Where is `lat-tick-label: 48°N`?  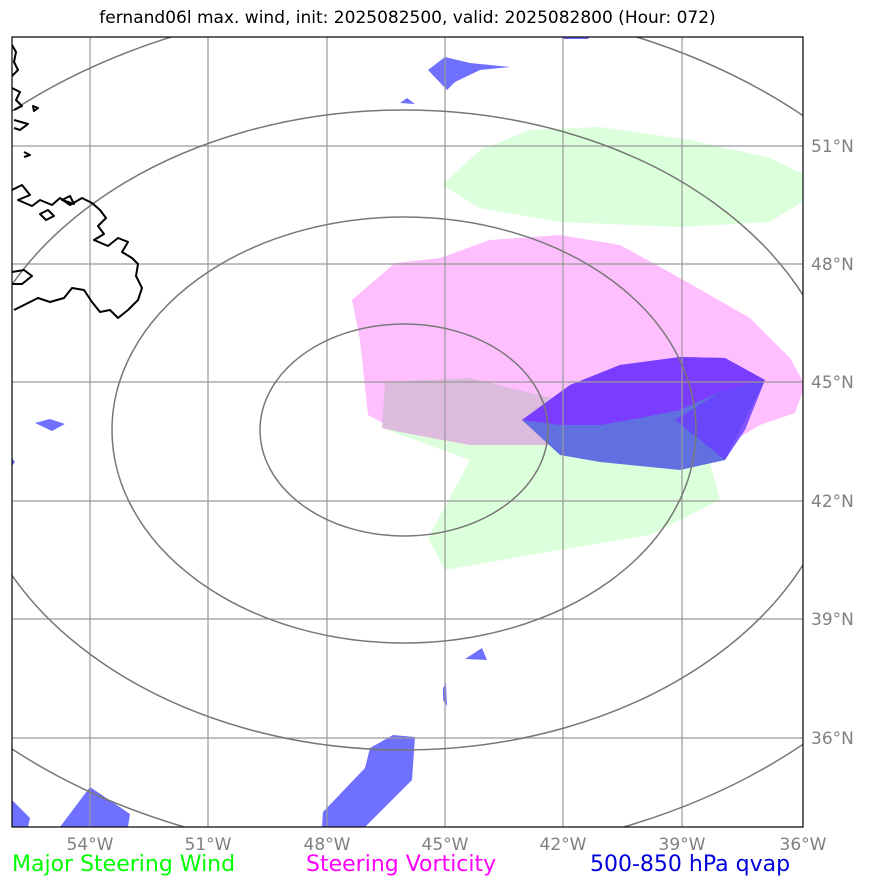 lat-tick-label: 48°N is located at coordinates (832, 265).